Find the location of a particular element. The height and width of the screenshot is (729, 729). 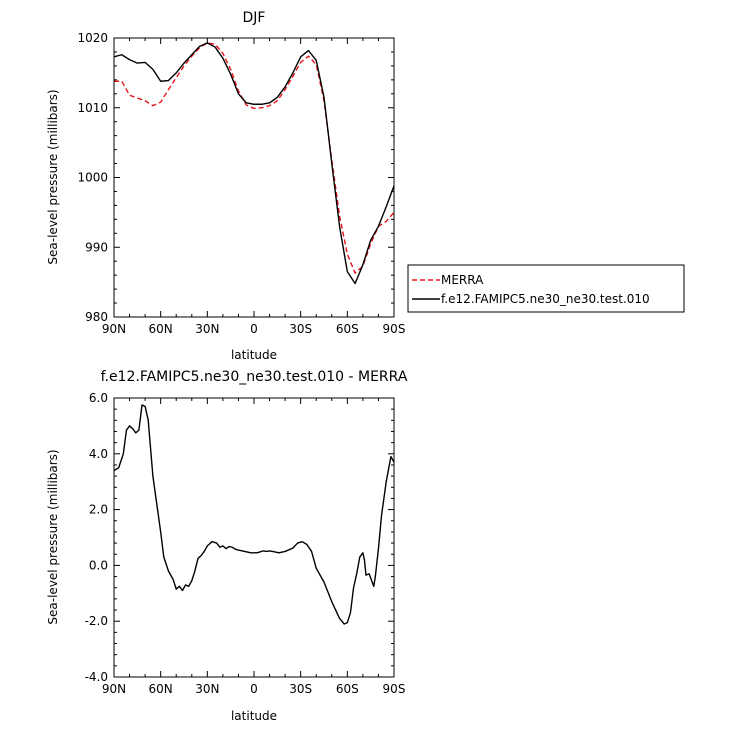

legend-label-model: f.e12.FAMIPC5.ne30_ne30.test.010 is located at coordinates (545, 299).